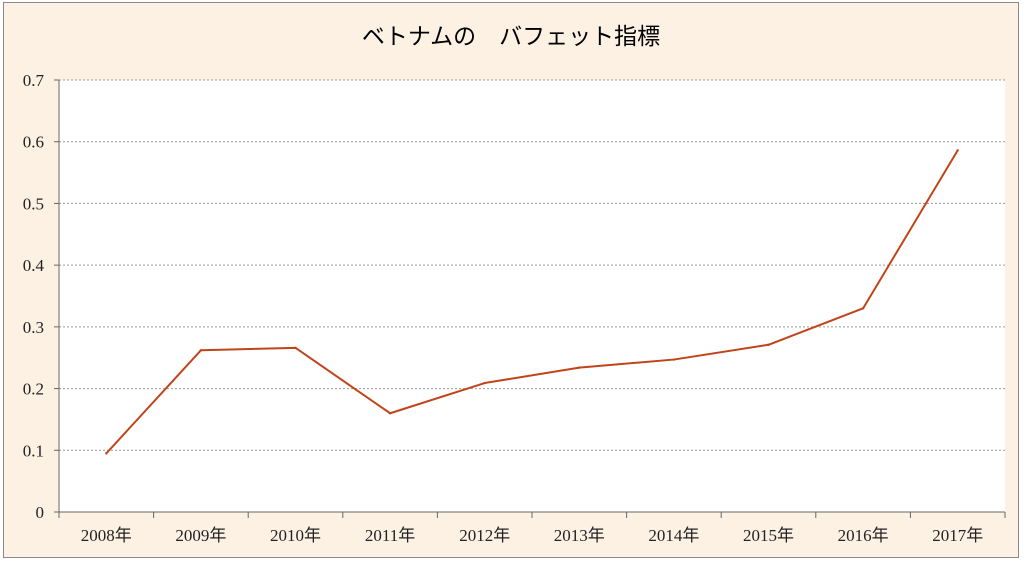 The height and width of the screenshot is (564, 1024). Describe the element at coordinates (484, 535) in the screenshot. I see `x-tick-label: 2012年` at that location.